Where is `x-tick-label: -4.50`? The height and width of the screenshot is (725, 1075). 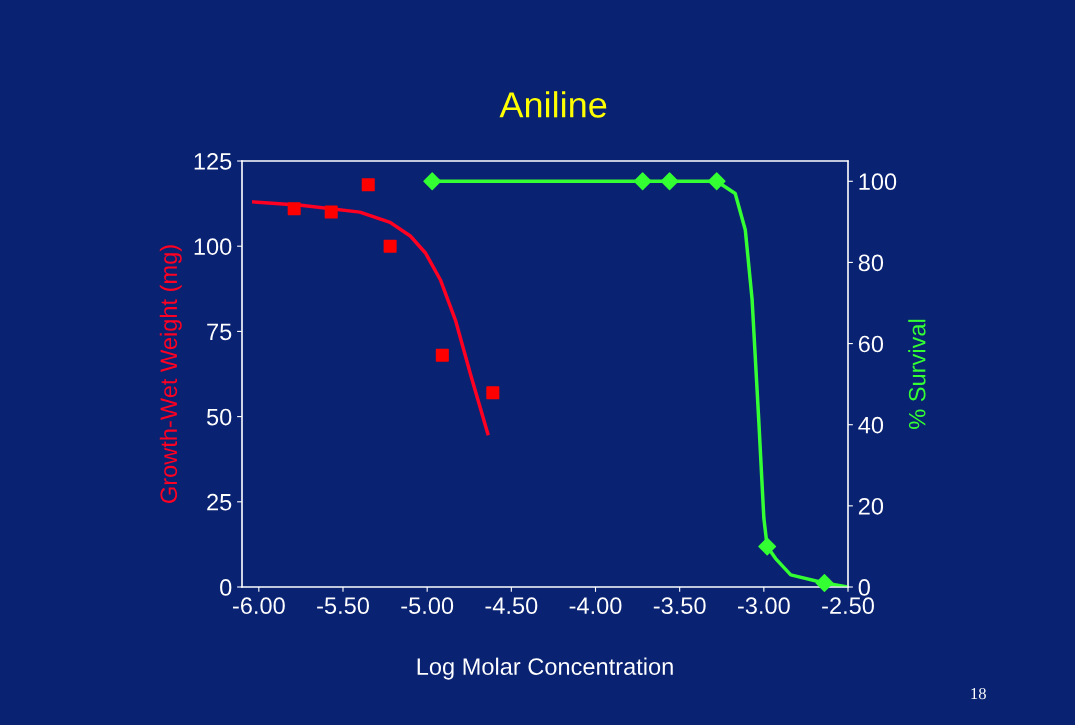 x-tick-label: -4.50 is located at coordinates (511, 606).